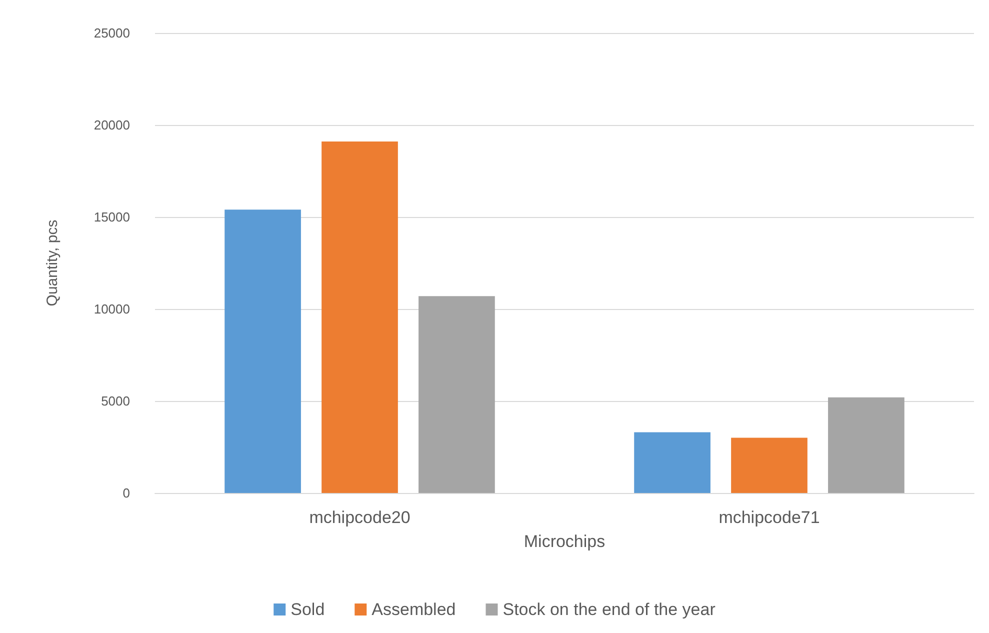 The image size is (989, 633). What do you see at coordinates (126, 493) in the screenshot?
I see `y-tick-label: 0` at bounding box center [126, 493].